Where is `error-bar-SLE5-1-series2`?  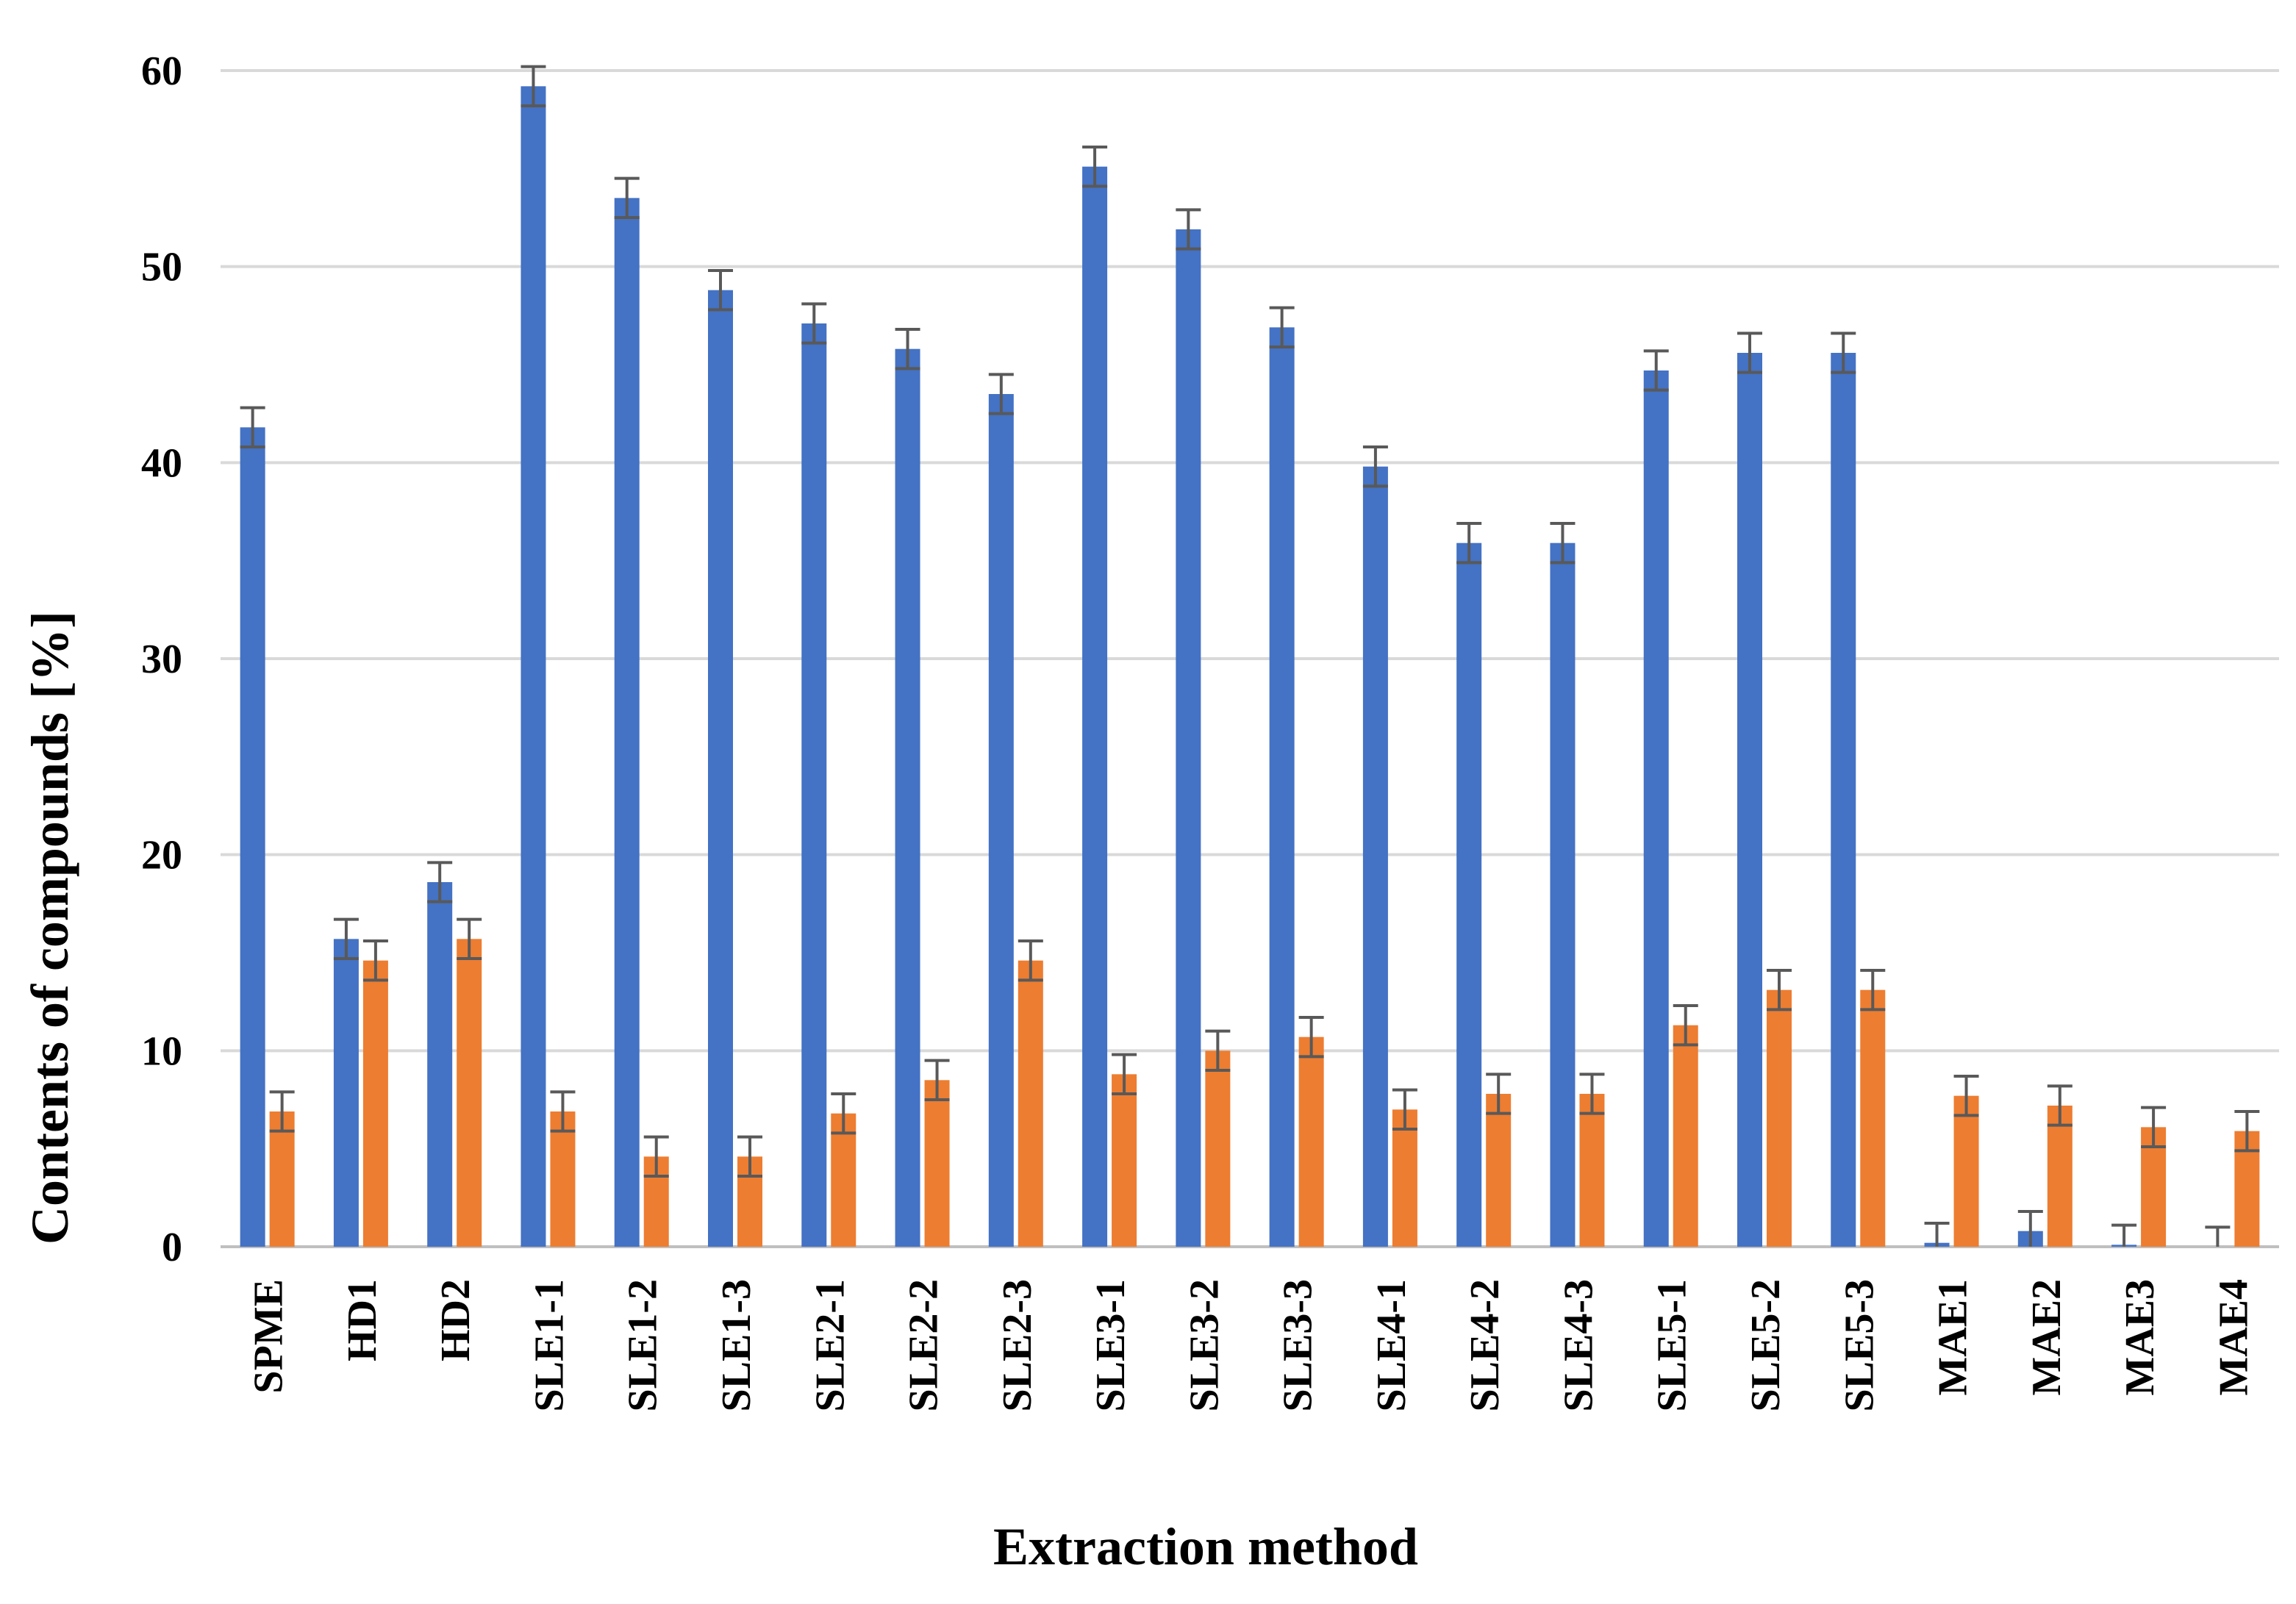 error-bar-SLE5-1-series2 is located at coordinates (1685, 1025).